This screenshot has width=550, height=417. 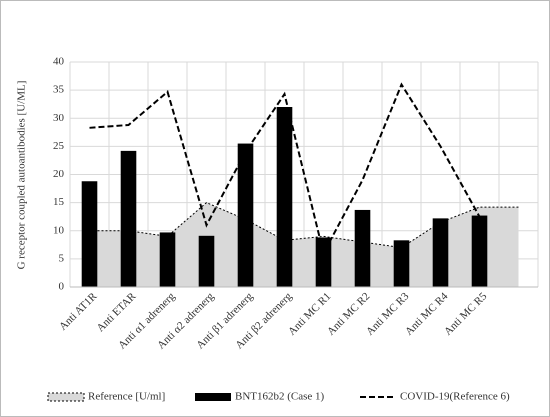 What do you see at coordinates (59, 230) in the screenshot?
I see `y-tick-label: 10` at bounding box center [59, 230].